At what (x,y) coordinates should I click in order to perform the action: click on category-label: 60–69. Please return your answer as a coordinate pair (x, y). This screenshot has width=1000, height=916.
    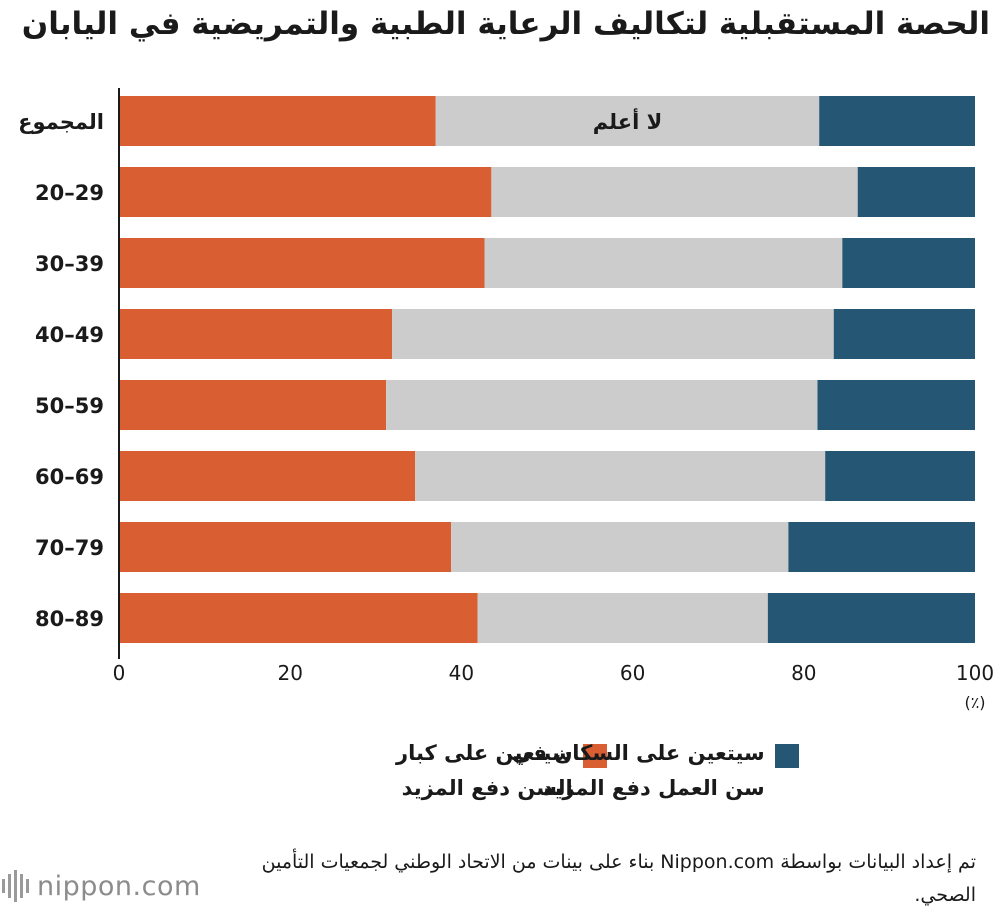
    Looking at the image, I should click on (69, 477).